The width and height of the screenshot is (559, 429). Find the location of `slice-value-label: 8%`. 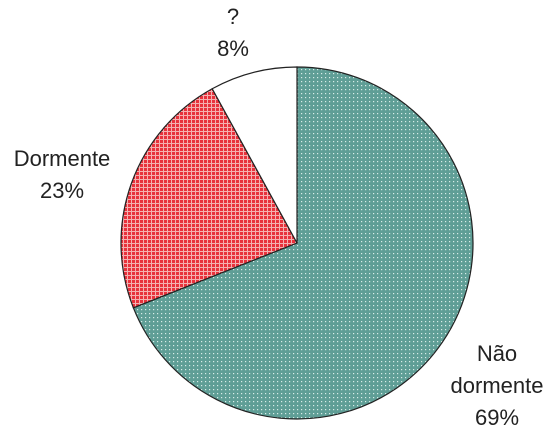

slice-value-label: 8% is located at coordinates (233, 48).